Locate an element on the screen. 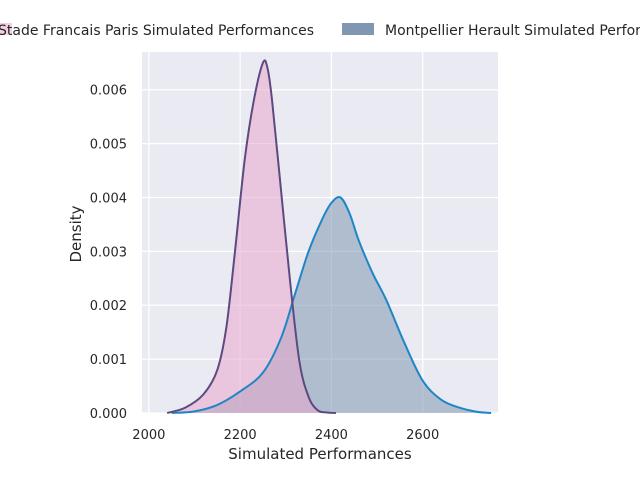 Image resolution: width=640 pixels, height=480 pixels. y-axis: 0.000 0.001 0.002 0.003 0.004 0.005 0.006 is located at coordinates (108, 253).